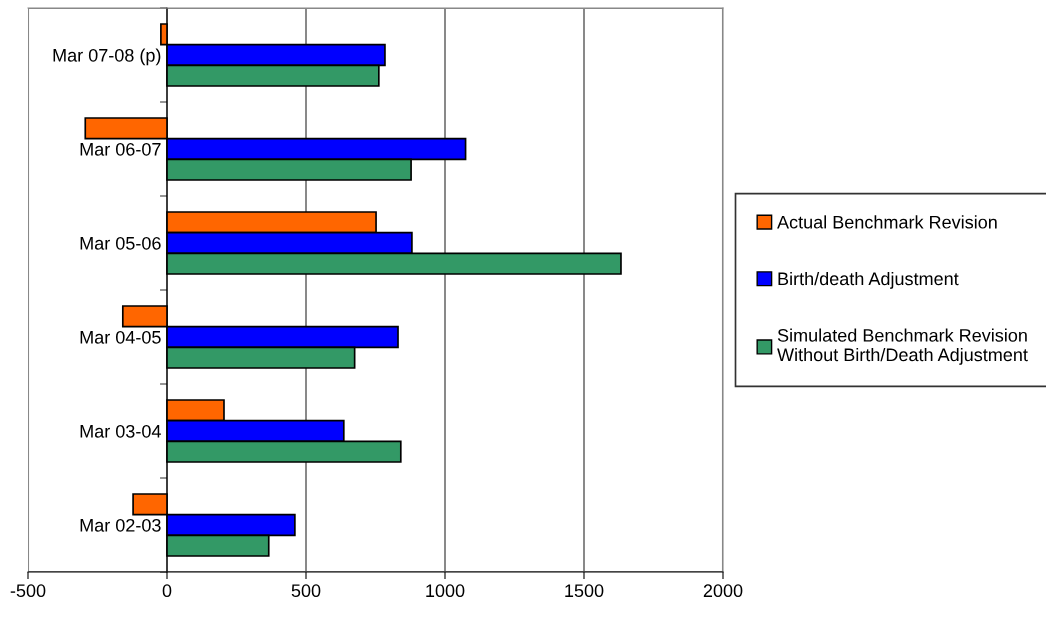 This screenshot has width=1046, height=618. Describe the element at coordinates (28, 591) in the screenshot. I see `x-tick-label: -500` at that location.